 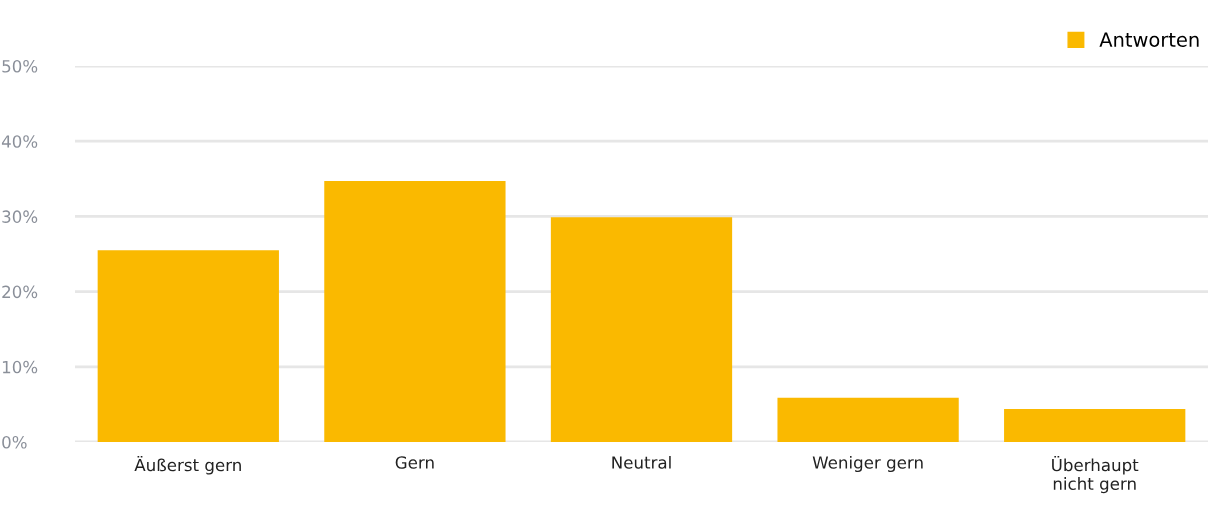 I want to click on x-tick-label: Äußerst gern, so click(x=187, y=465).